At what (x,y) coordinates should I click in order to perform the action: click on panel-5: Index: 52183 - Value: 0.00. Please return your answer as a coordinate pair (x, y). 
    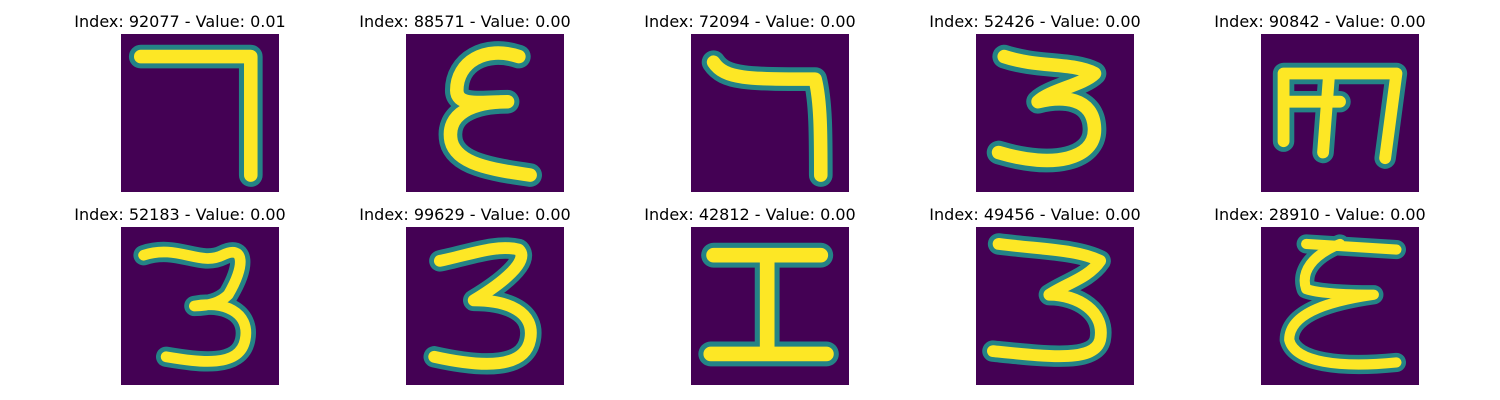
    Looking at the image, I should click on (180, 300).